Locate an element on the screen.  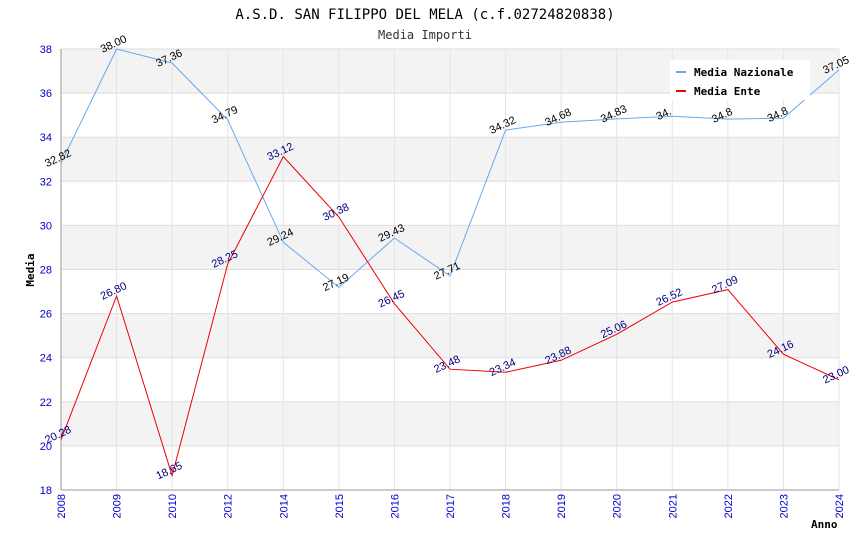
data-label: 18.65 is located at coordinates (169, 471).